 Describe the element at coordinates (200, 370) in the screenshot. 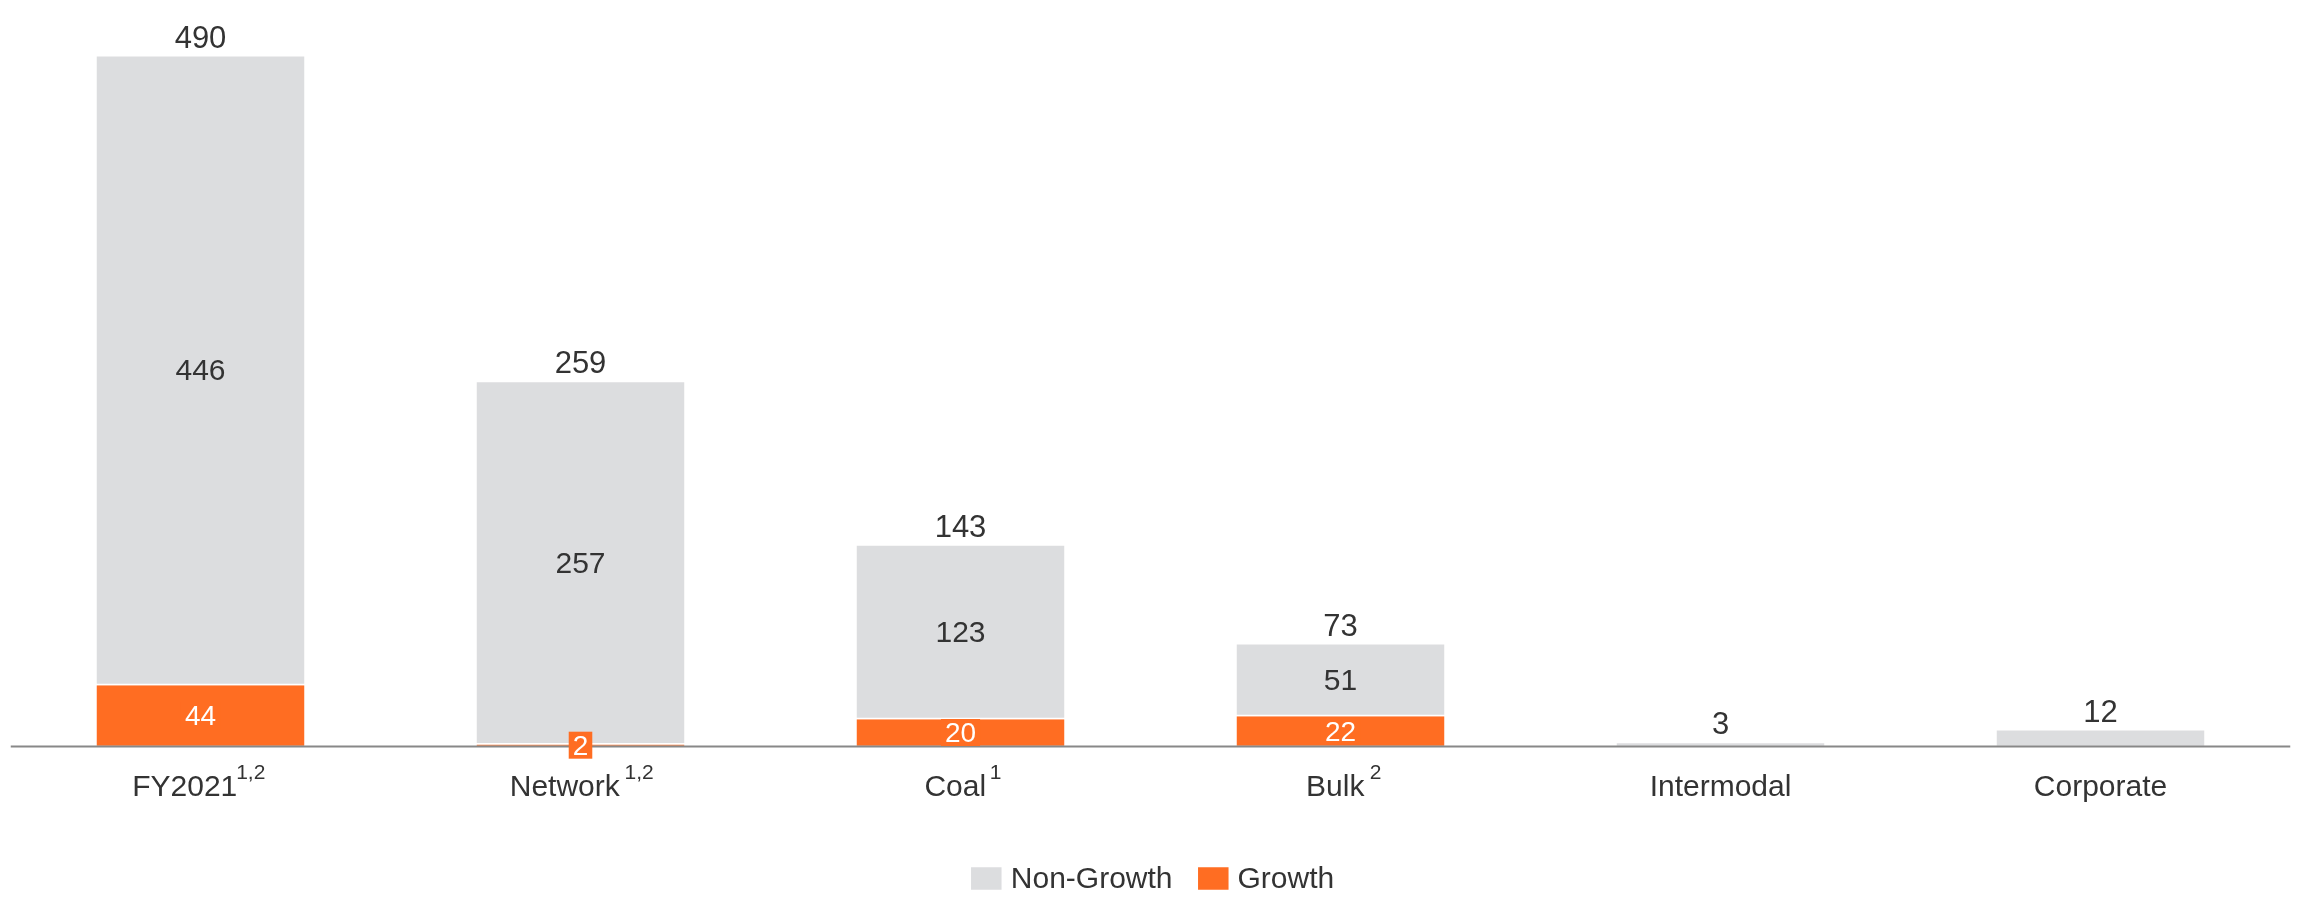

I see `data-label: 446` at that location.